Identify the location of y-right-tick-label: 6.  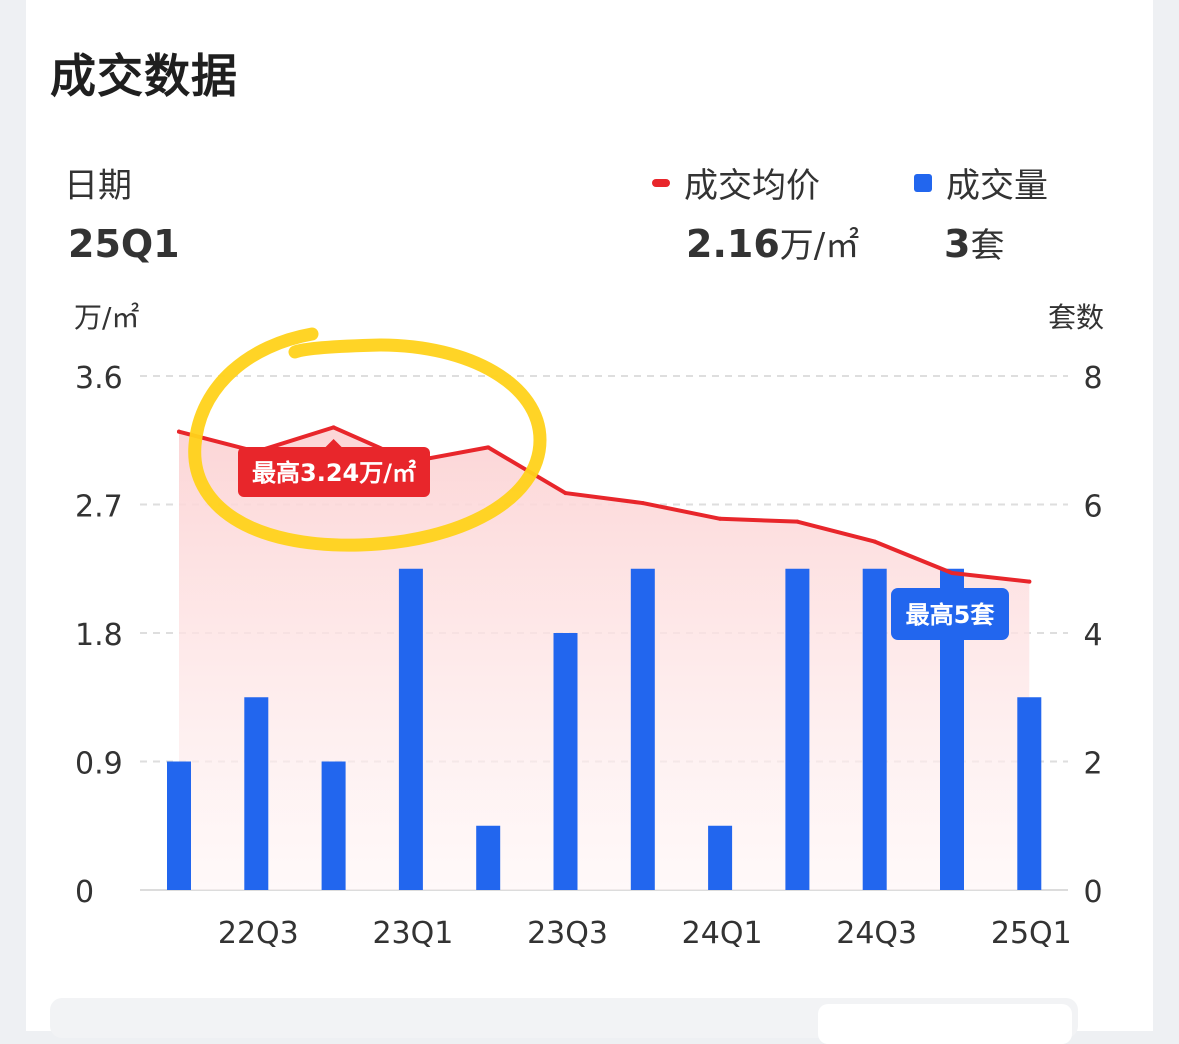
(1092, 507).